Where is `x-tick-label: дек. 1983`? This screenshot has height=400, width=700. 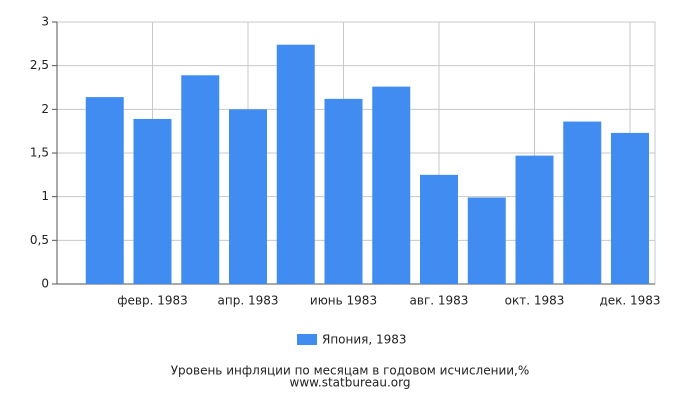
x-tick-label: дек. 1983 is located at coordinates (629, 301).